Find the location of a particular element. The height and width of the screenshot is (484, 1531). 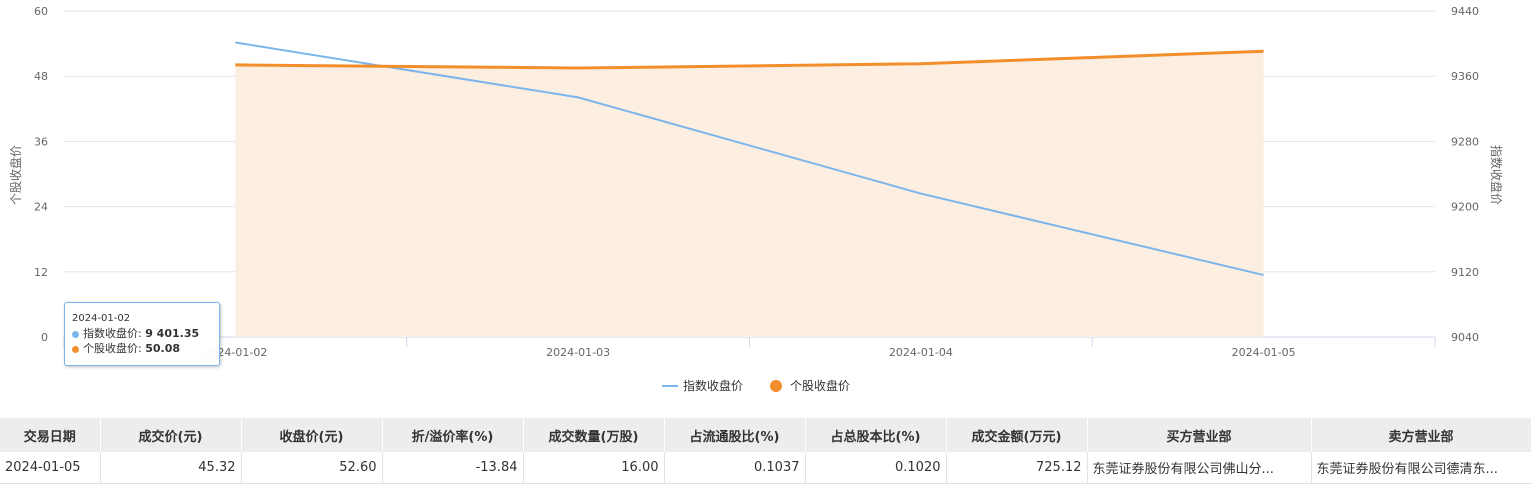

cell-trade-price: 45.32 is located at coordinates (171, 468).